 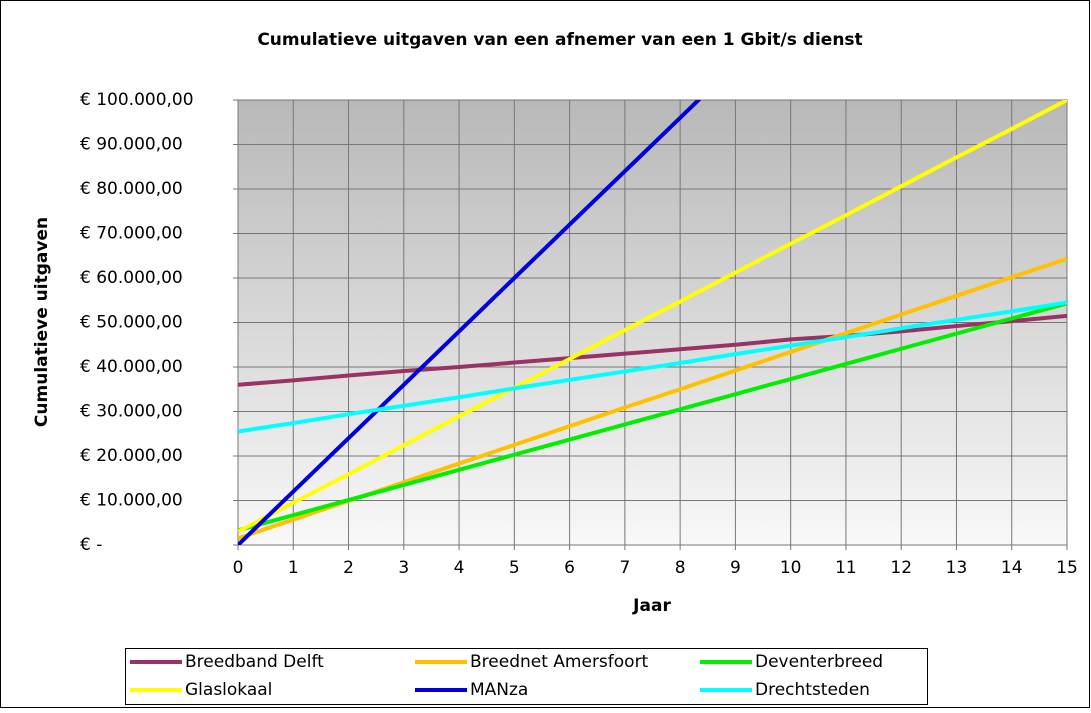 What do you see at coordinates (131, 234) in the screenshot?
I see `y-tick-label: € 70.000,00` at bounding box center [131, 234].